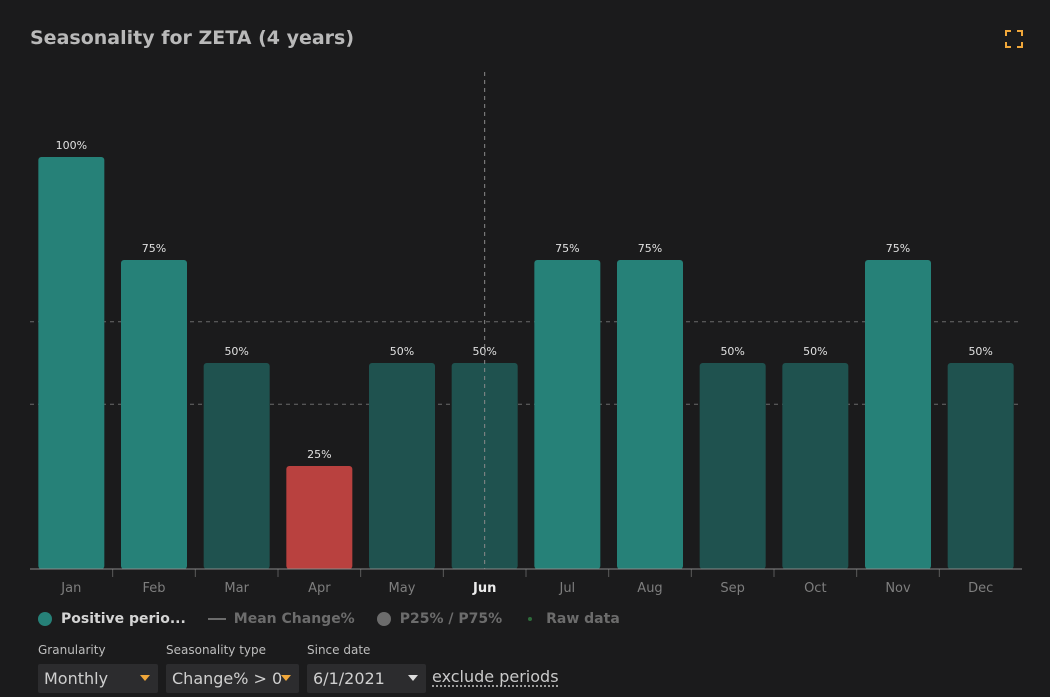 The image size is (1050, 697). Describe the element at coordinates (71, 145) in the screenshot. I see `data-label-jan: 100%` at that location.